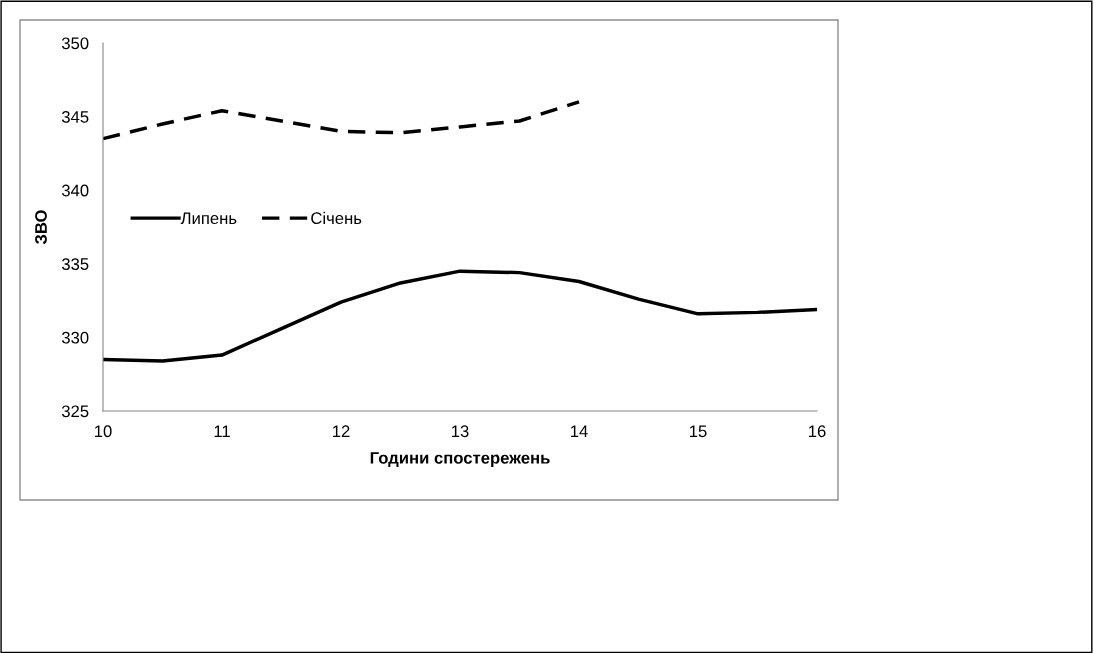 This screenshot has width=1094, height=653. I want to click on y-axis-title: ЗВО, so click(41, 227).